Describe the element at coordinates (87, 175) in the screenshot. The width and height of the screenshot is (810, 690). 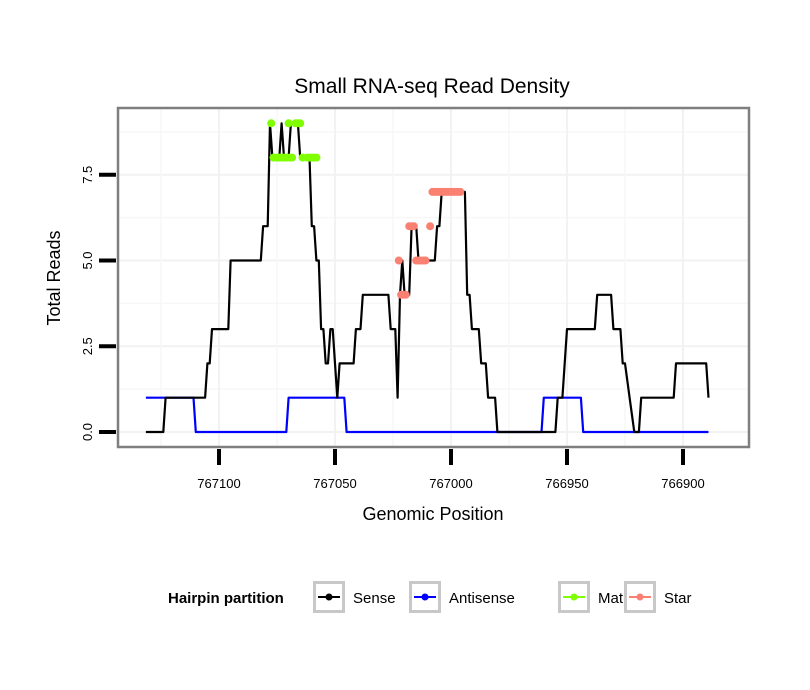
I see `y-tick-label: 7.5` at that location.